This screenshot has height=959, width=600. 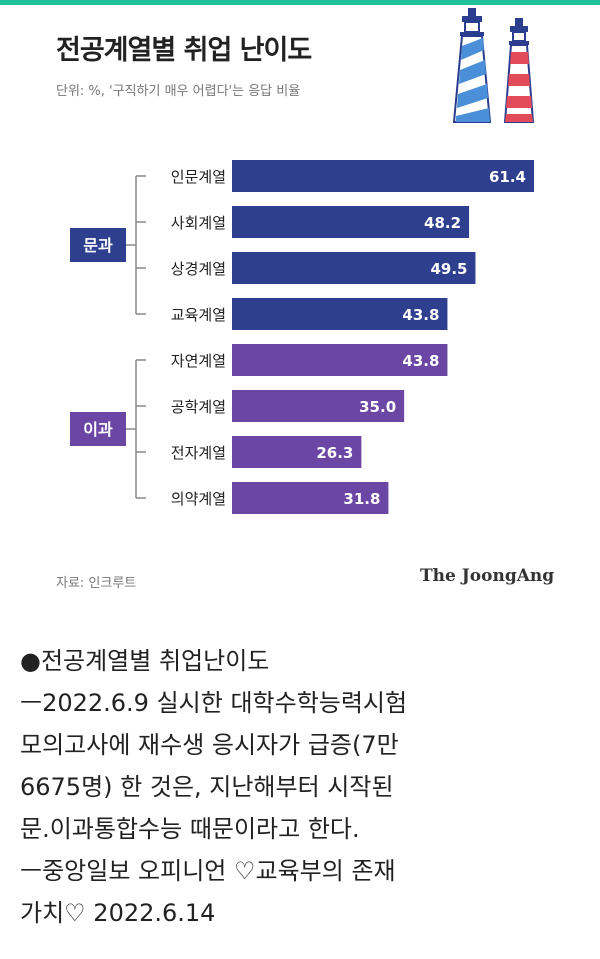 I want to click on value-label: 48.2, so click(x=442, y=223).